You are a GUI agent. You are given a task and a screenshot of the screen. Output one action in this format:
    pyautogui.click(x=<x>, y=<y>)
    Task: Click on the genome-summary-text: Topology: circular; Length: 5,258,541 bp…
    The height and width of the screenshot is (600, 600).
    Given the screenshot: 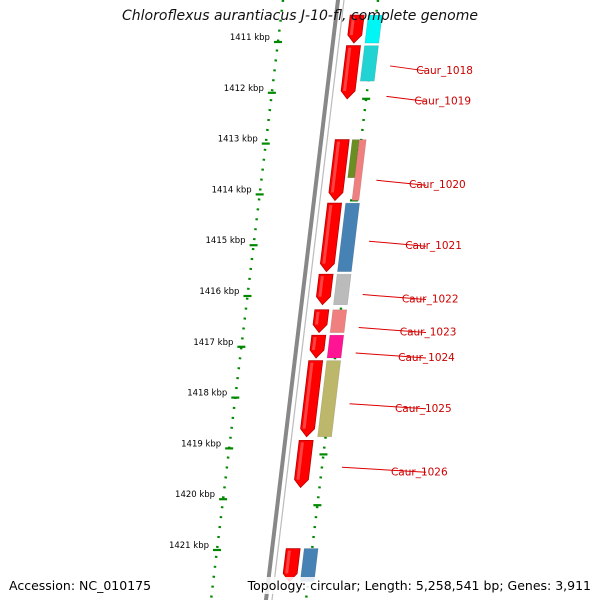 What is the action you would take?
    pyautogui.click(x=419, y=585)
    